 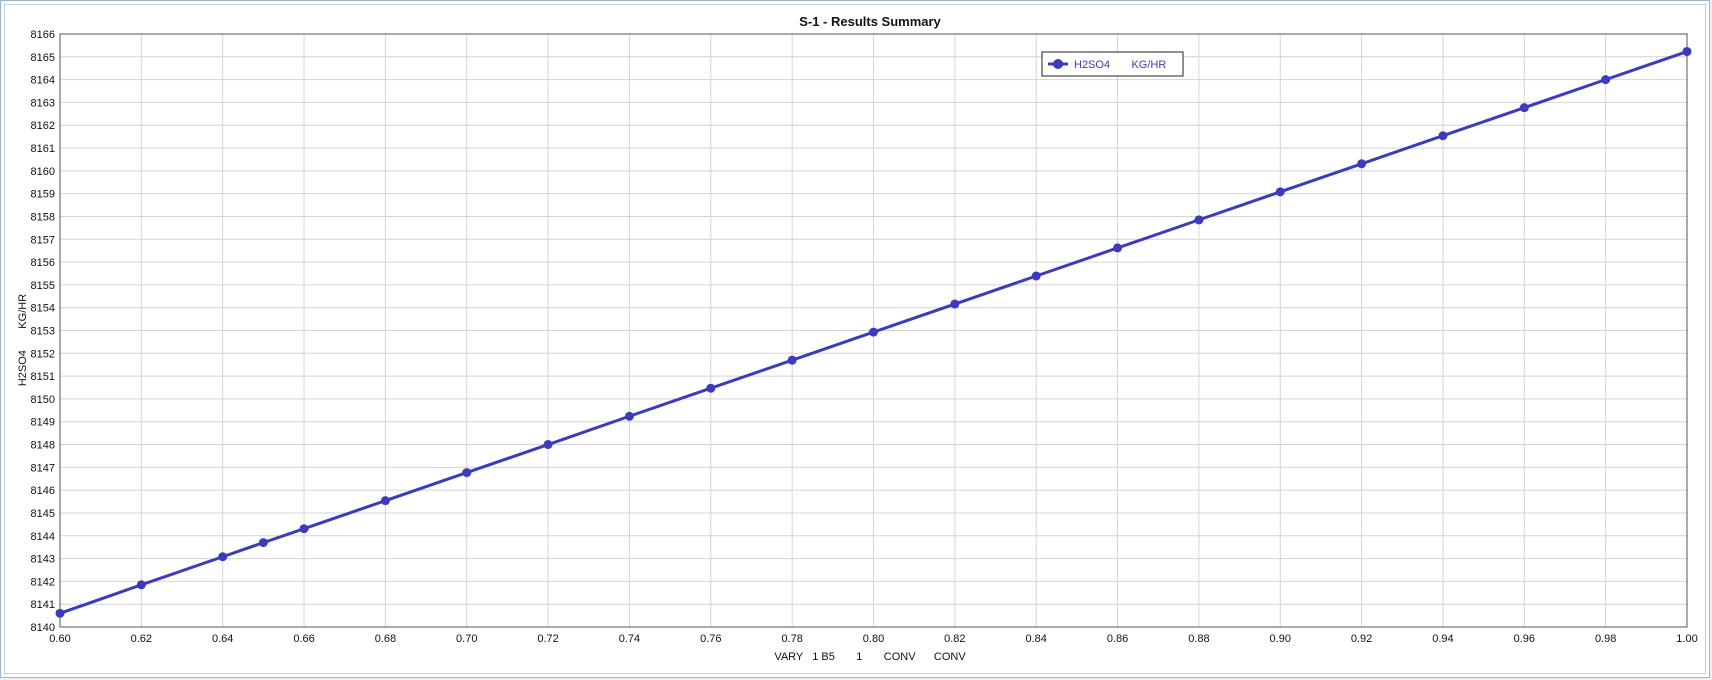 I want to click on y-tick-label: 8144, so click(x=43, y=537).